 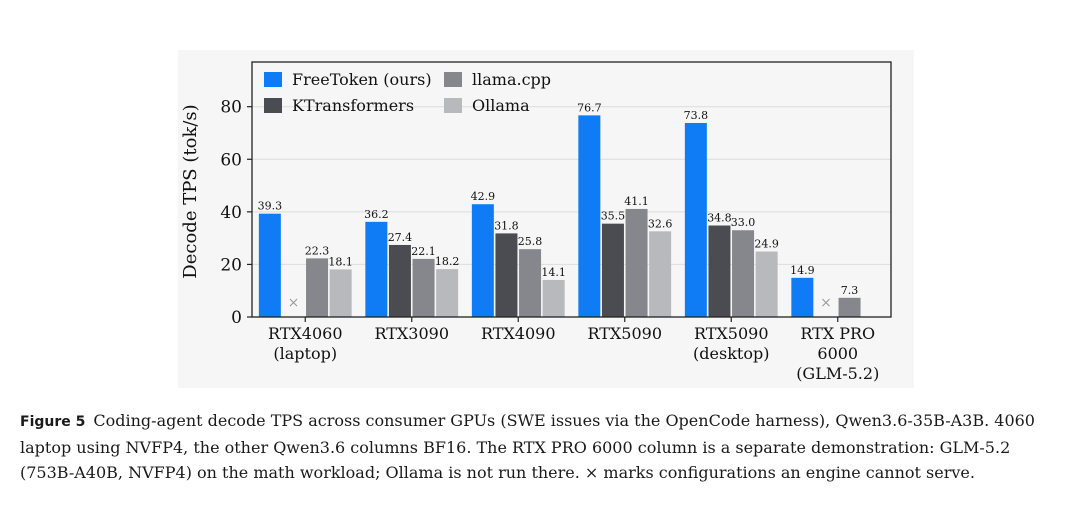 I want to click on x-tick-label: RTX4060, so click(x=305, y=333).